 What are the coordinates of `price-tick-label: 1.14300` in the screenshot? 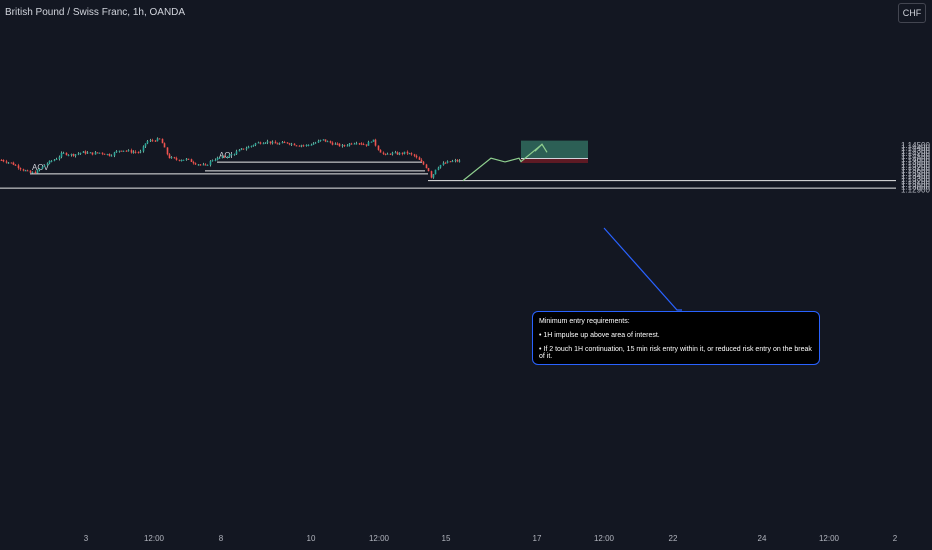 It's located at (915, 150).